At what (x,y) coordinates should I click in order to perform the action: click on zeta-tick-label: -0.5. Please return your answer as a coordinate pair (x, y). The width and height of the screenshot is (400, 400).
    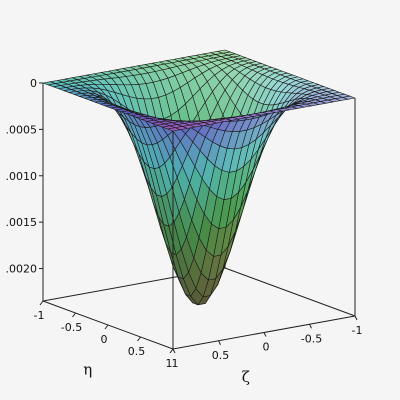
    Looking at the image, I should click on (311, 338).